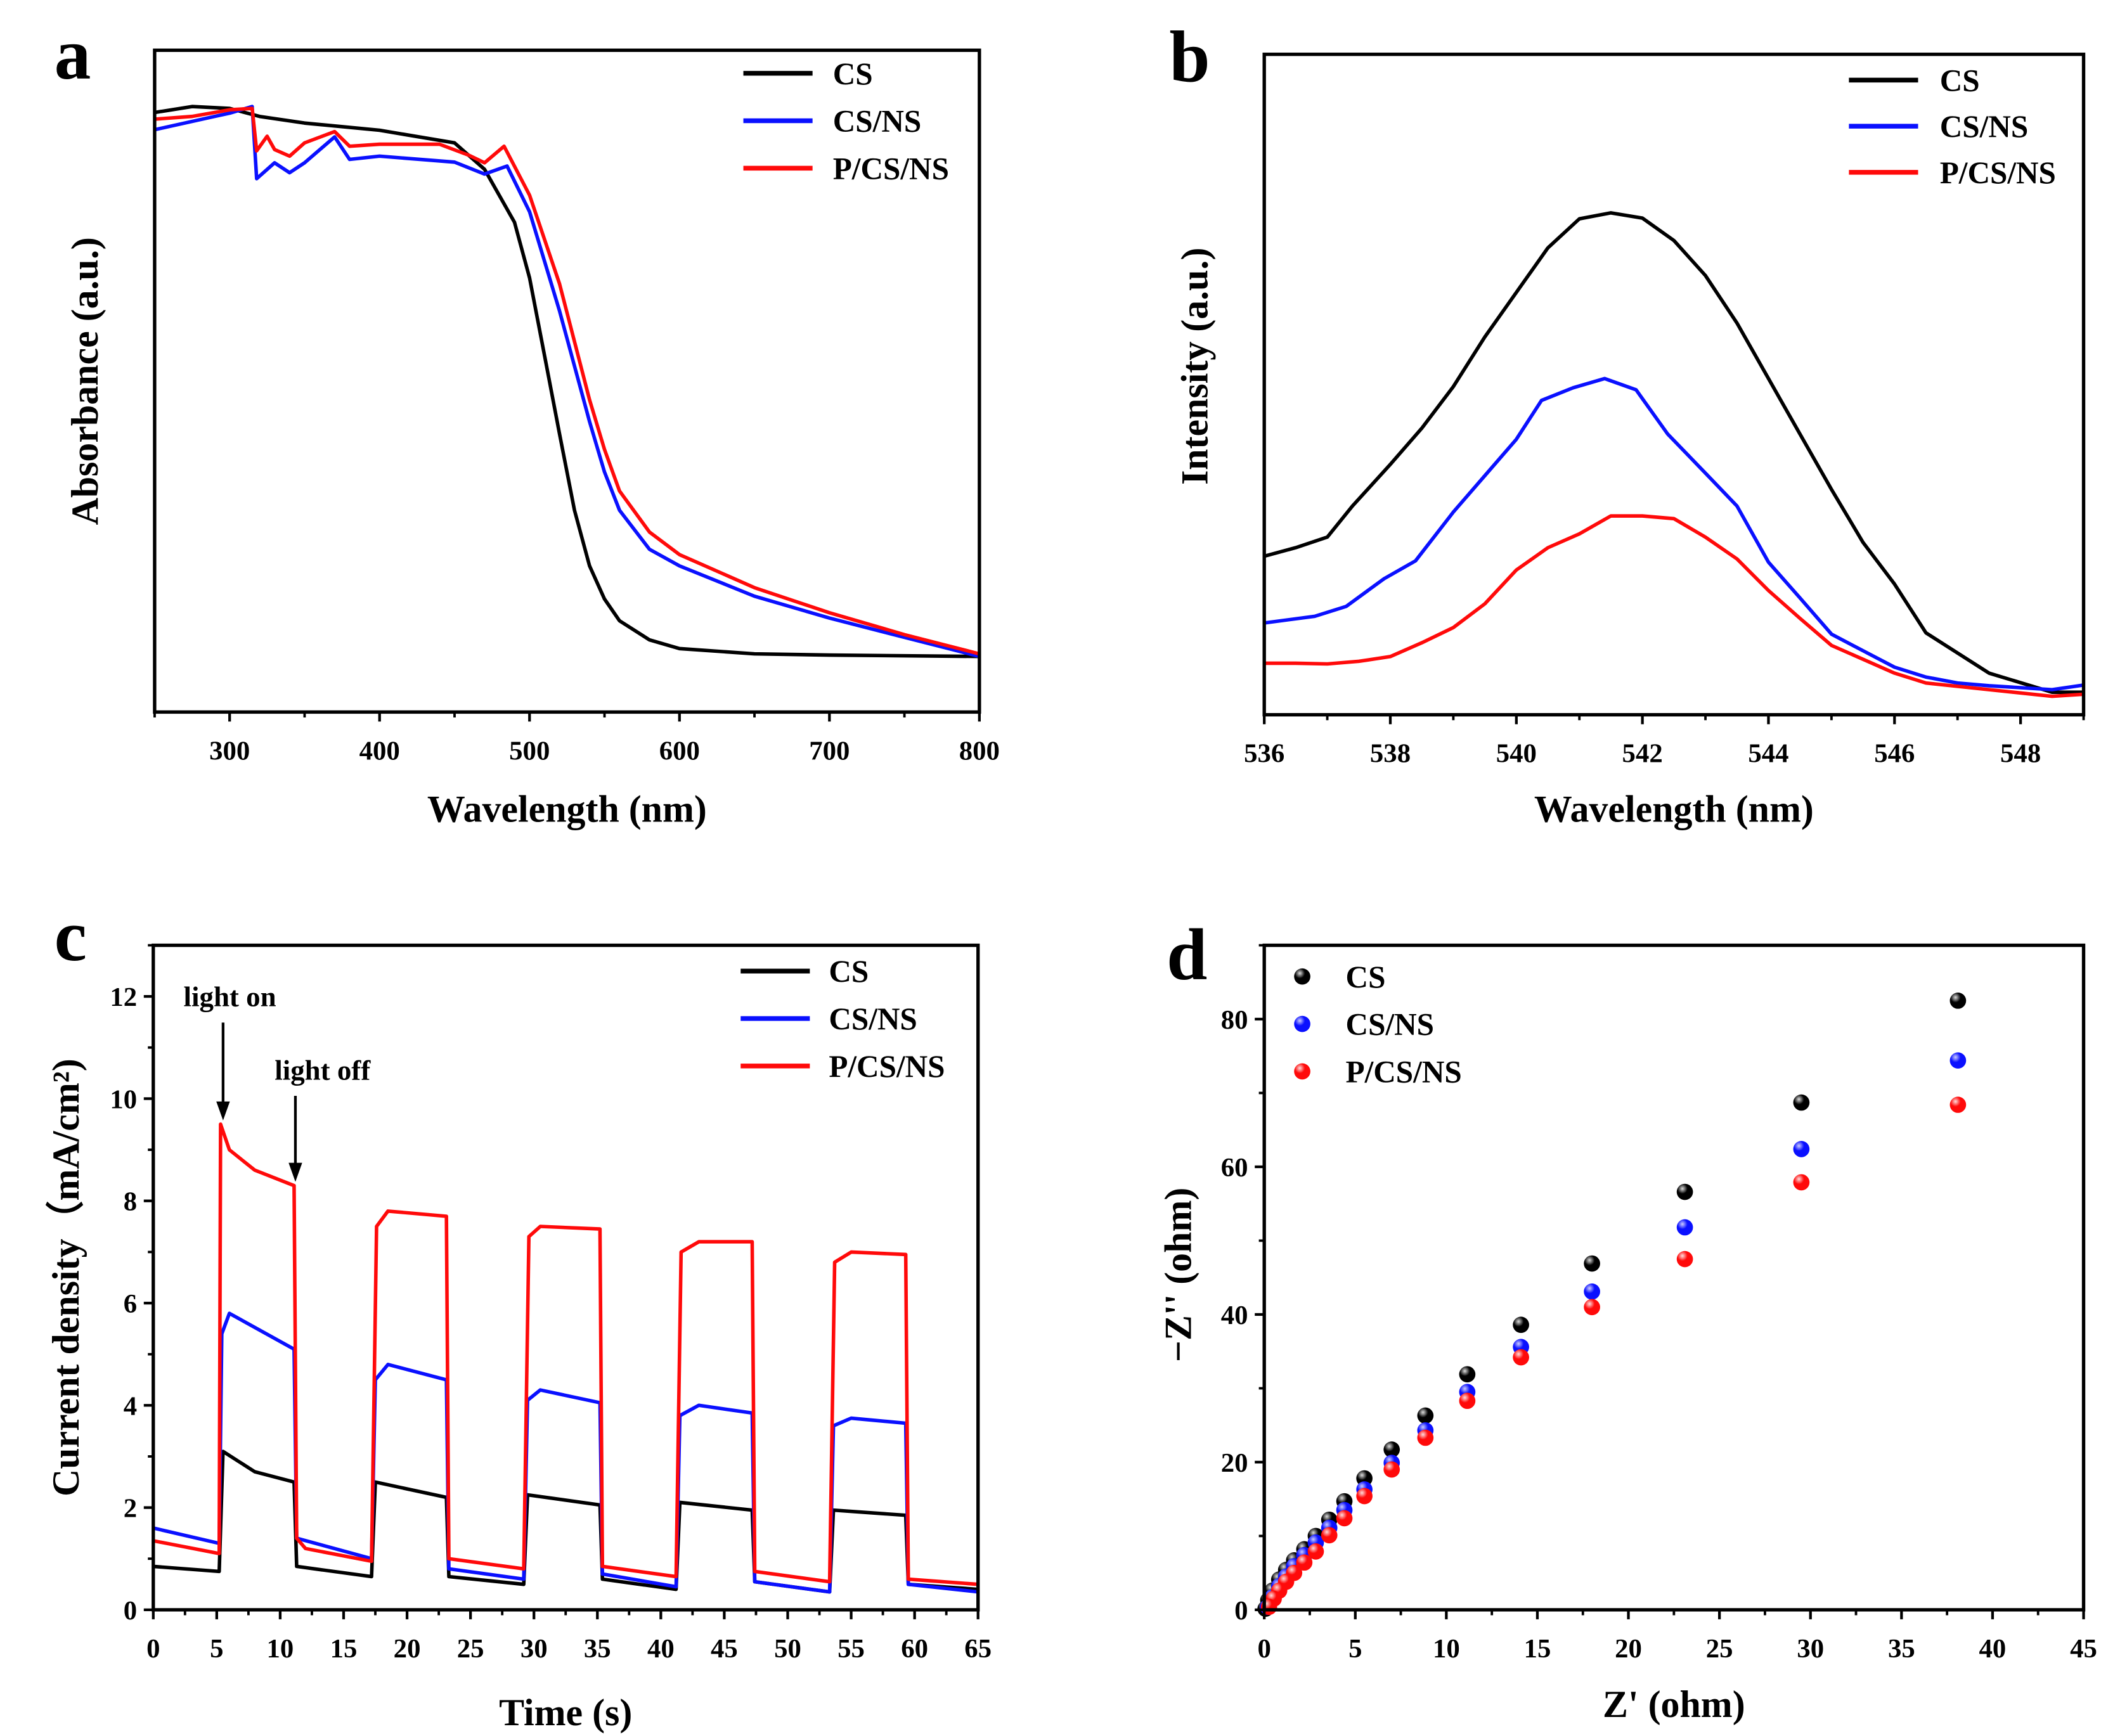 This screenshot has height=1736, width=2127. Describe the element at coordinates (1768, 754) in the screenshot. I see `x-tick-label: 544` at that location.